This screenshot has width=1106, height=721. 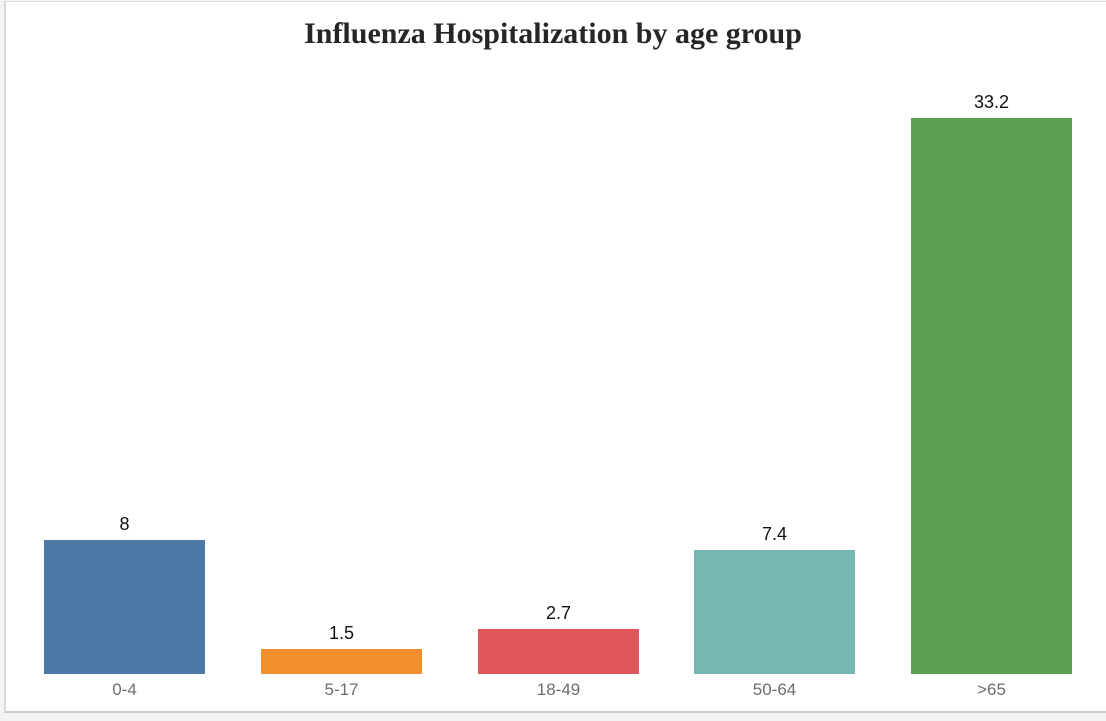 What do you see at coordinates (558, 689) in the screenshot?
I see `x-axis-tick-label: 18-49` at bounding box center [558, 689].